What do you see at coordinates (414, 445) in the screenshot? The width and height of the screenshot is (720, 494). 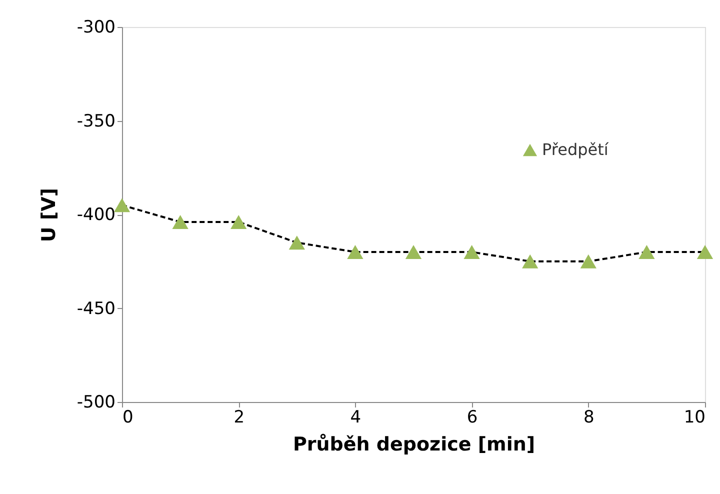 I see `x-axis-title: Průběh depozice [min]` at bounding box center [414, 445].